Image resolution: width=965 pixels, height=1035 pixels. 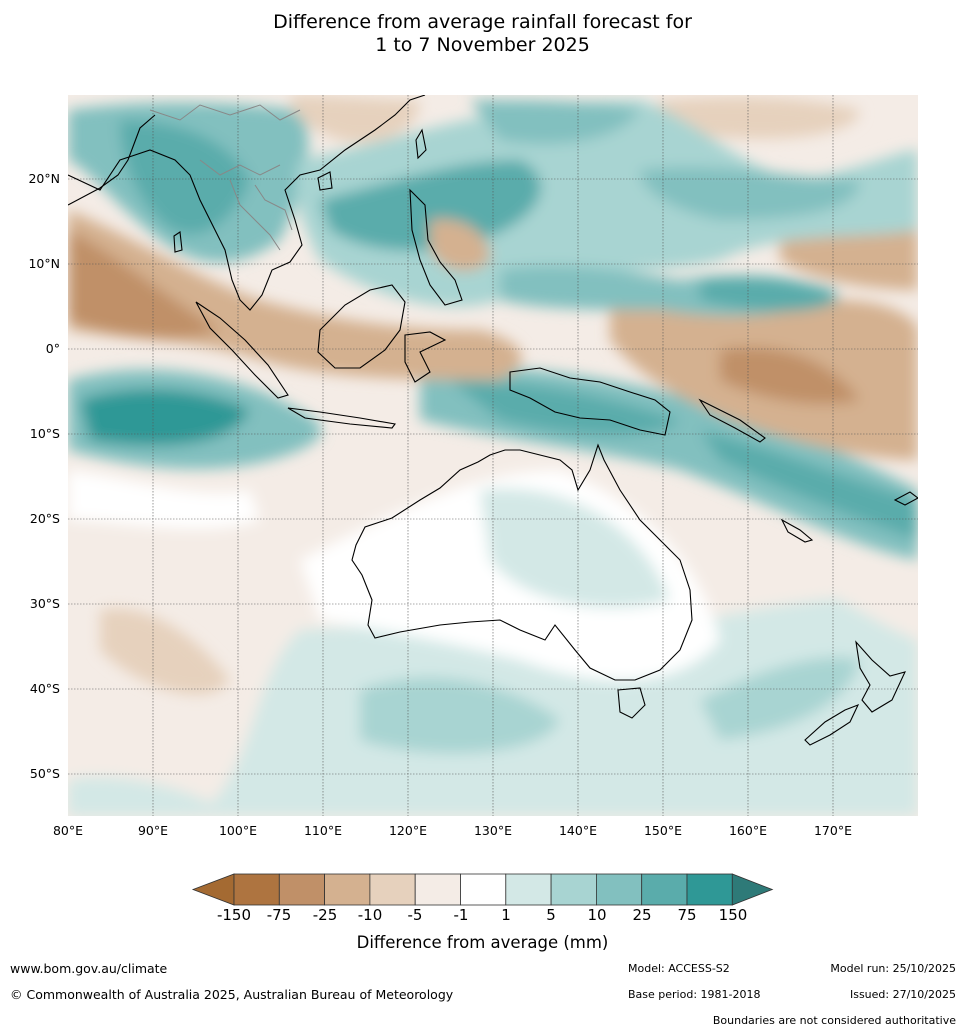 What do you see at coordinates (905, 498) in the screenshot?
I see `fiji-coast` at bounding box center [905, 498].